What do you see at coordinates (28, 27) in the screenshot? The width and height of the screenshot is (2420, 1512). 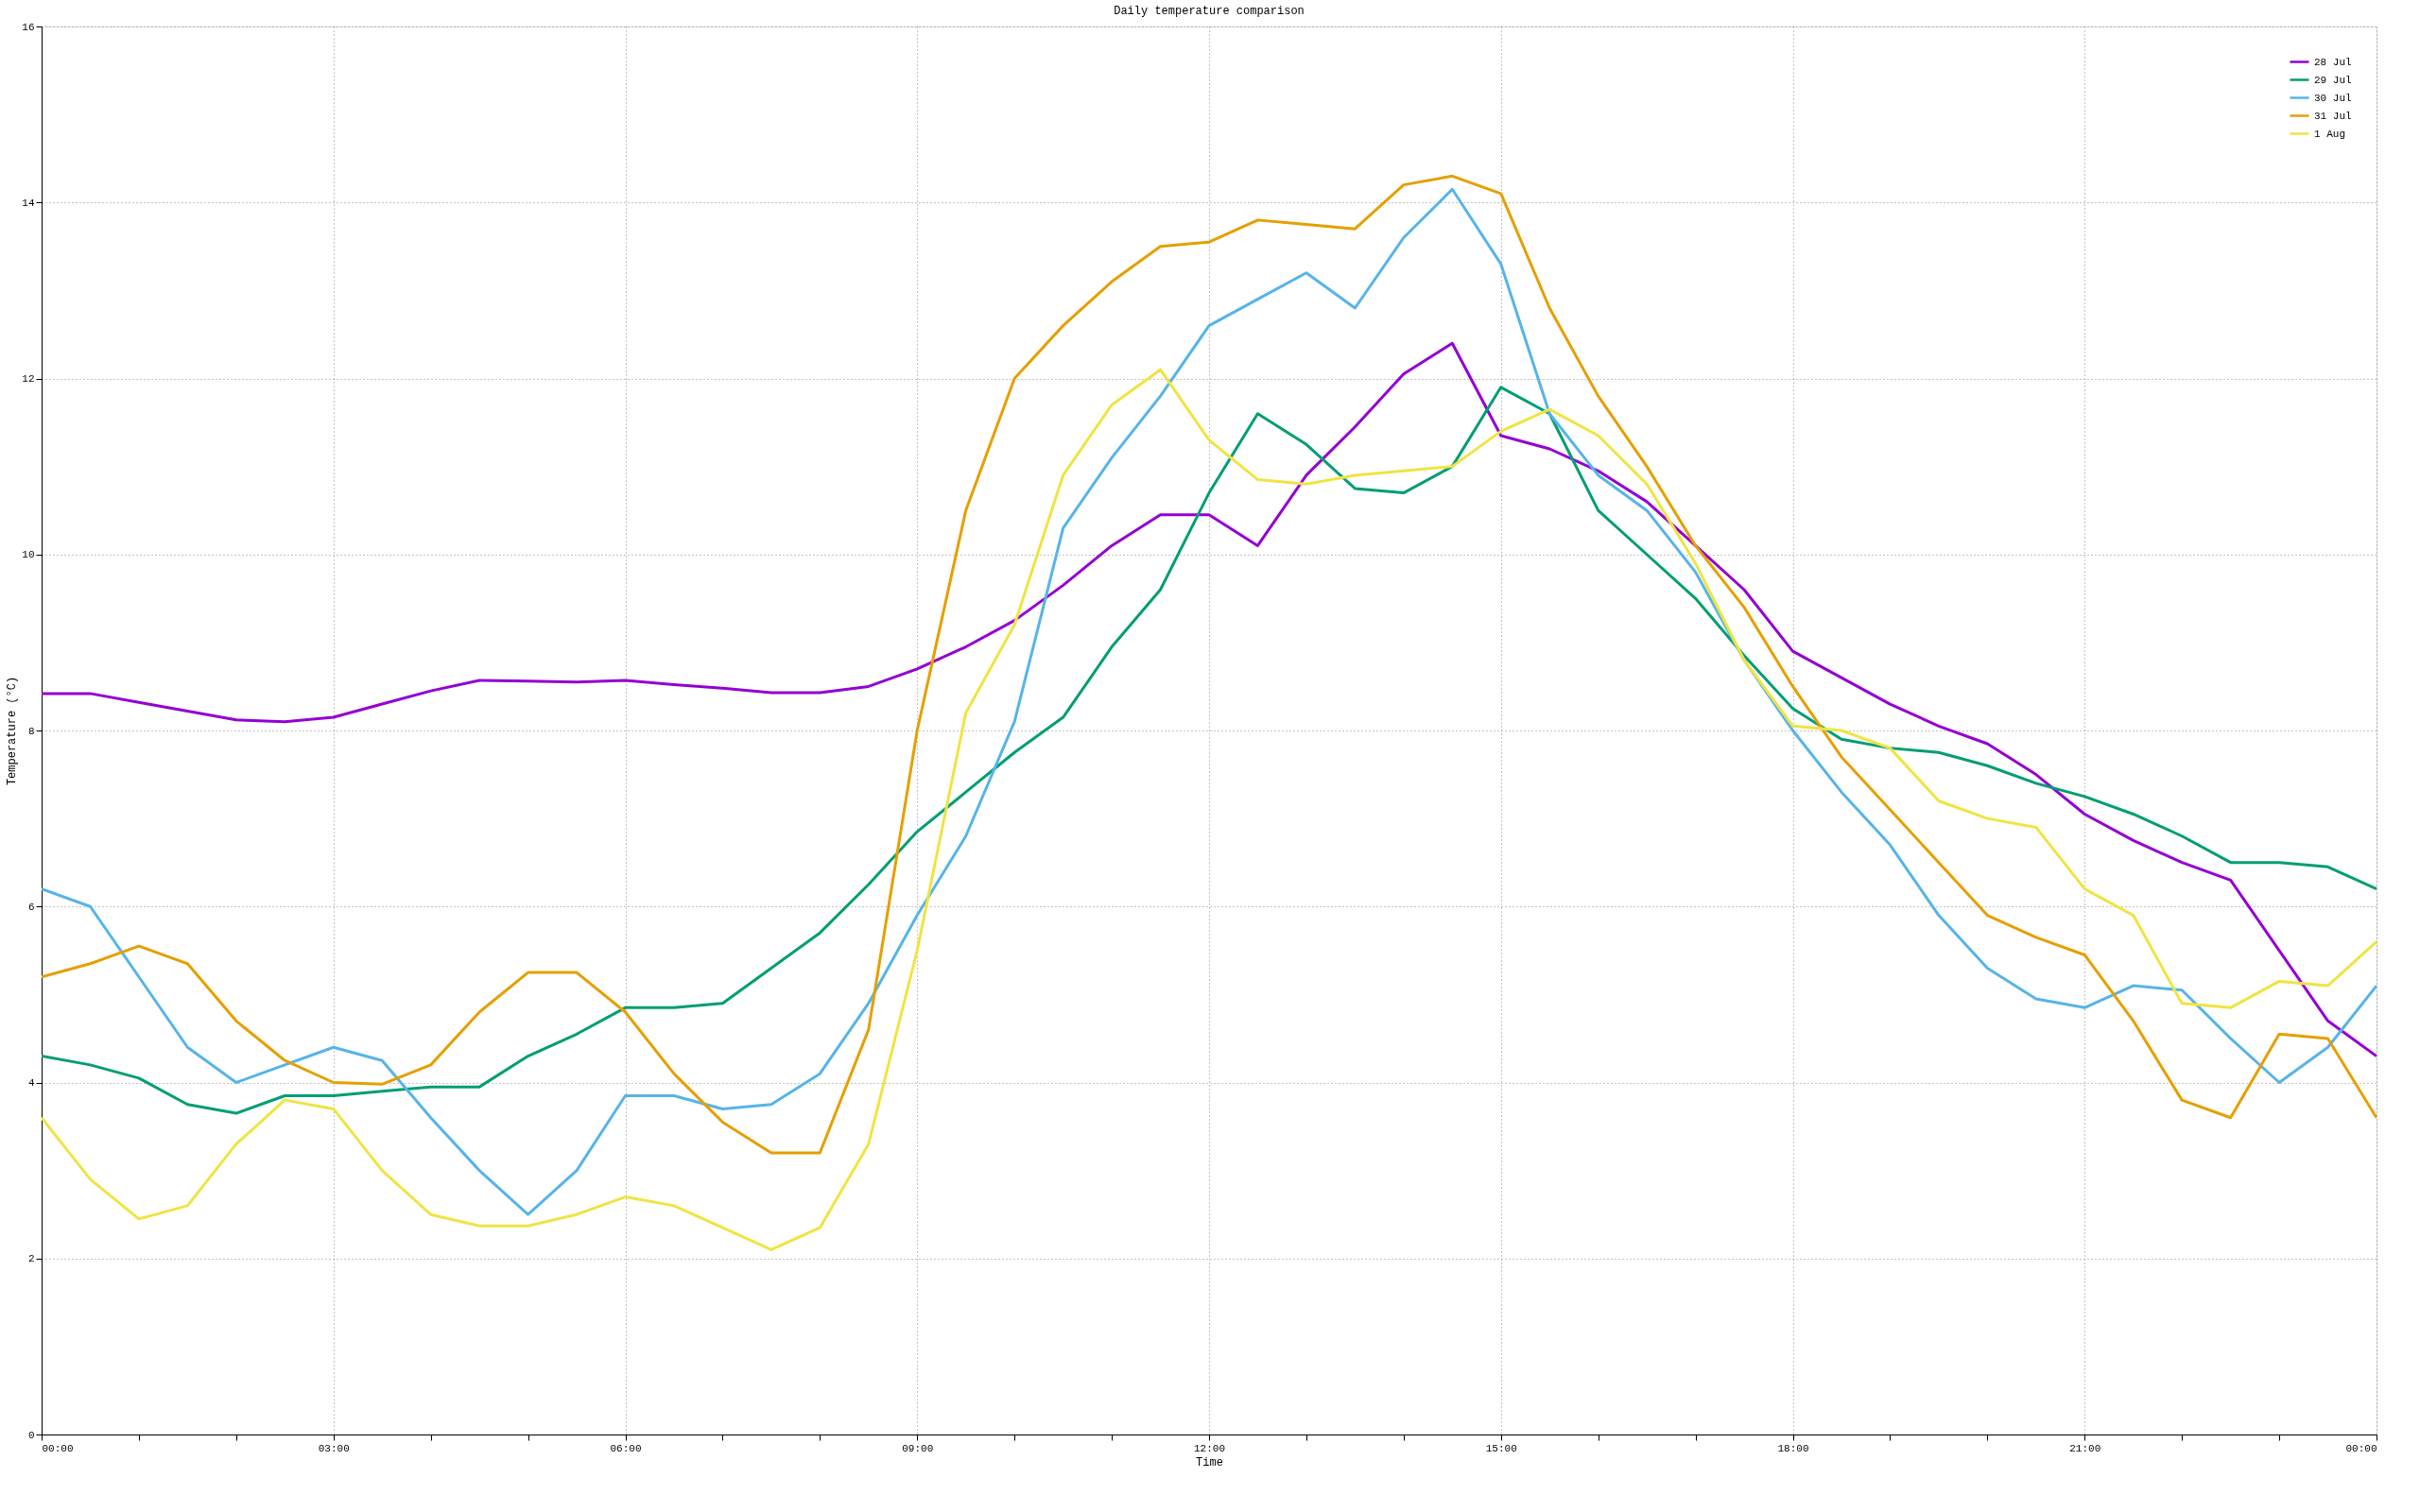 I see `y-tick-label: 16` at bounding box center [28, 27].